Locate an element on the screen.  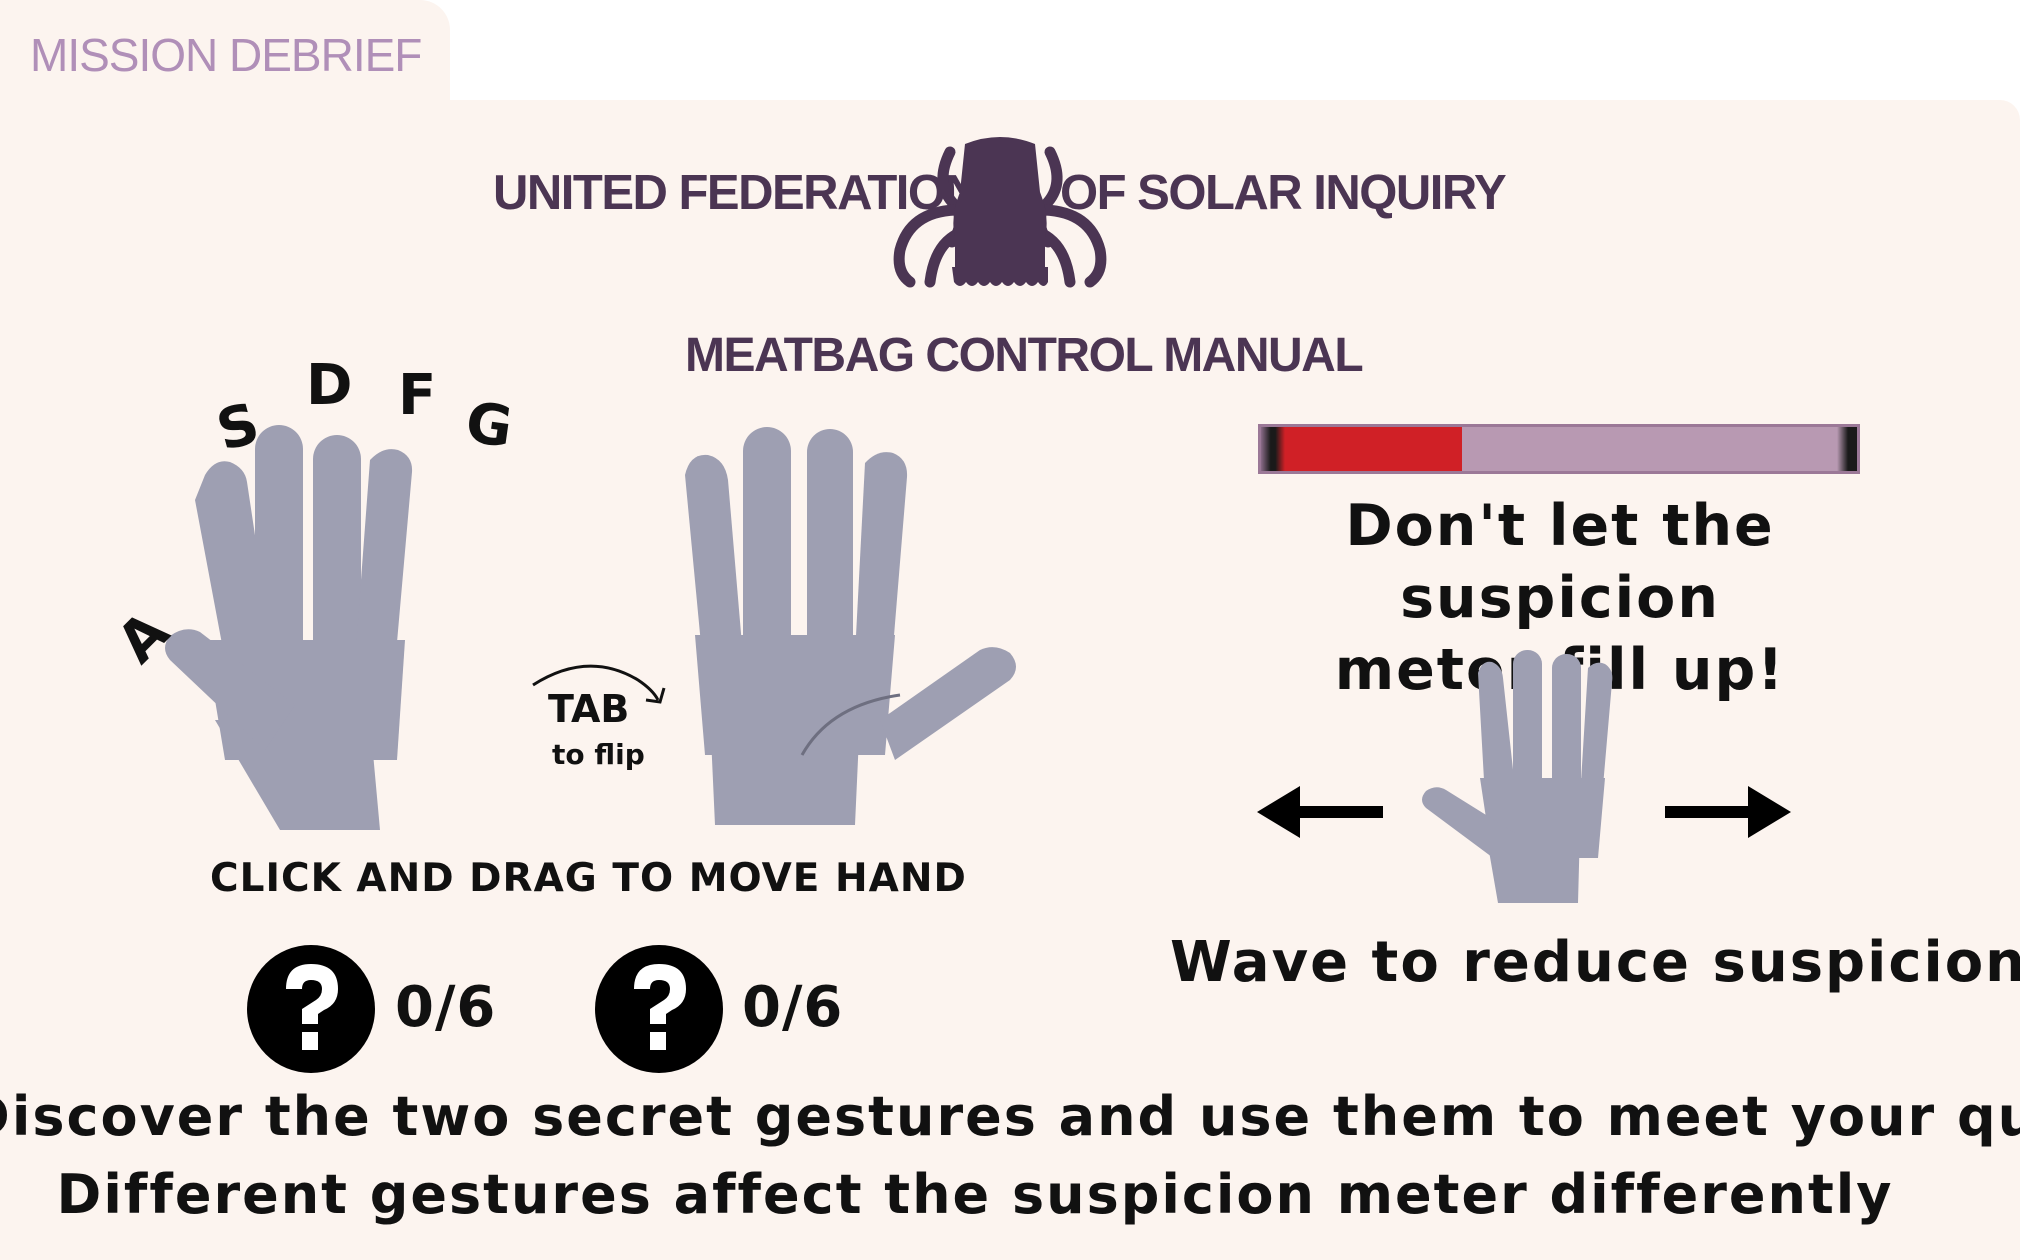
suspicion-warning: Don't let the suspicion meter fill up! is located at coordinates (1560, 598).